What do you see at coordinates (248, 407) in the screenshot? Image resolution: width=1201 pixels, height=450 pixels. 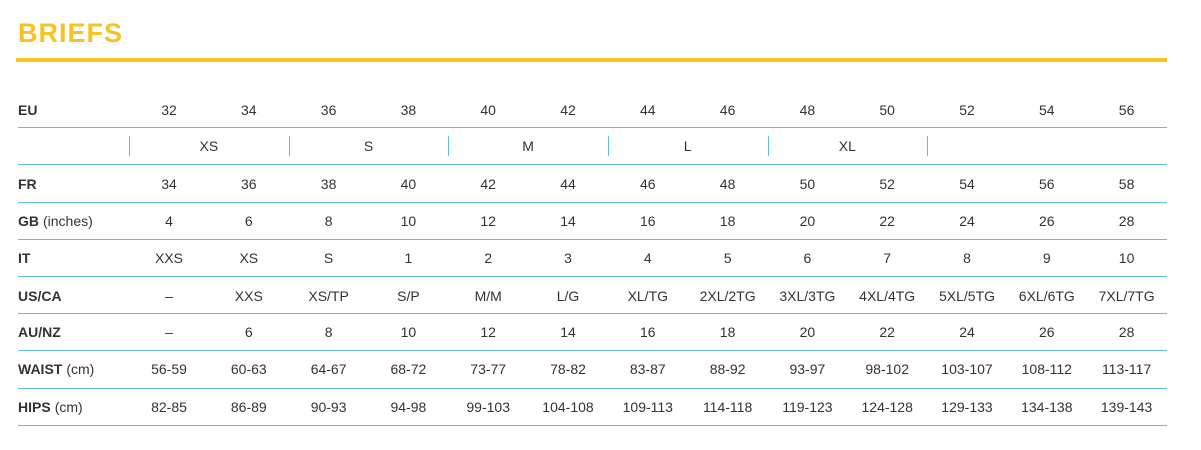 I see `size-value: 86-89` at bounding box center [248, 407].